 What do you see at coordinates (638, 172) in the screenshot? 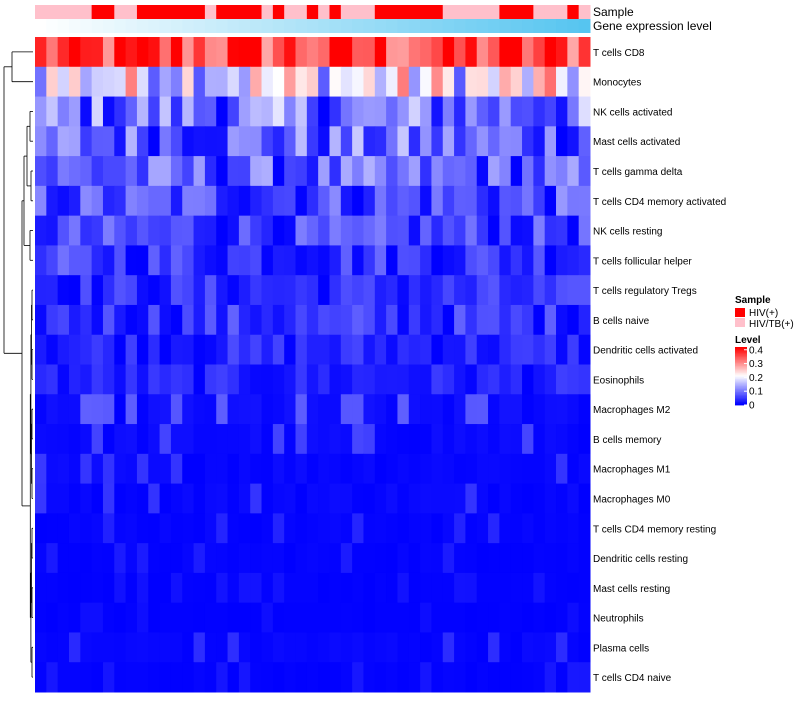
I see `row-label: T cells gamma delta` at bounding box center [638, 172].